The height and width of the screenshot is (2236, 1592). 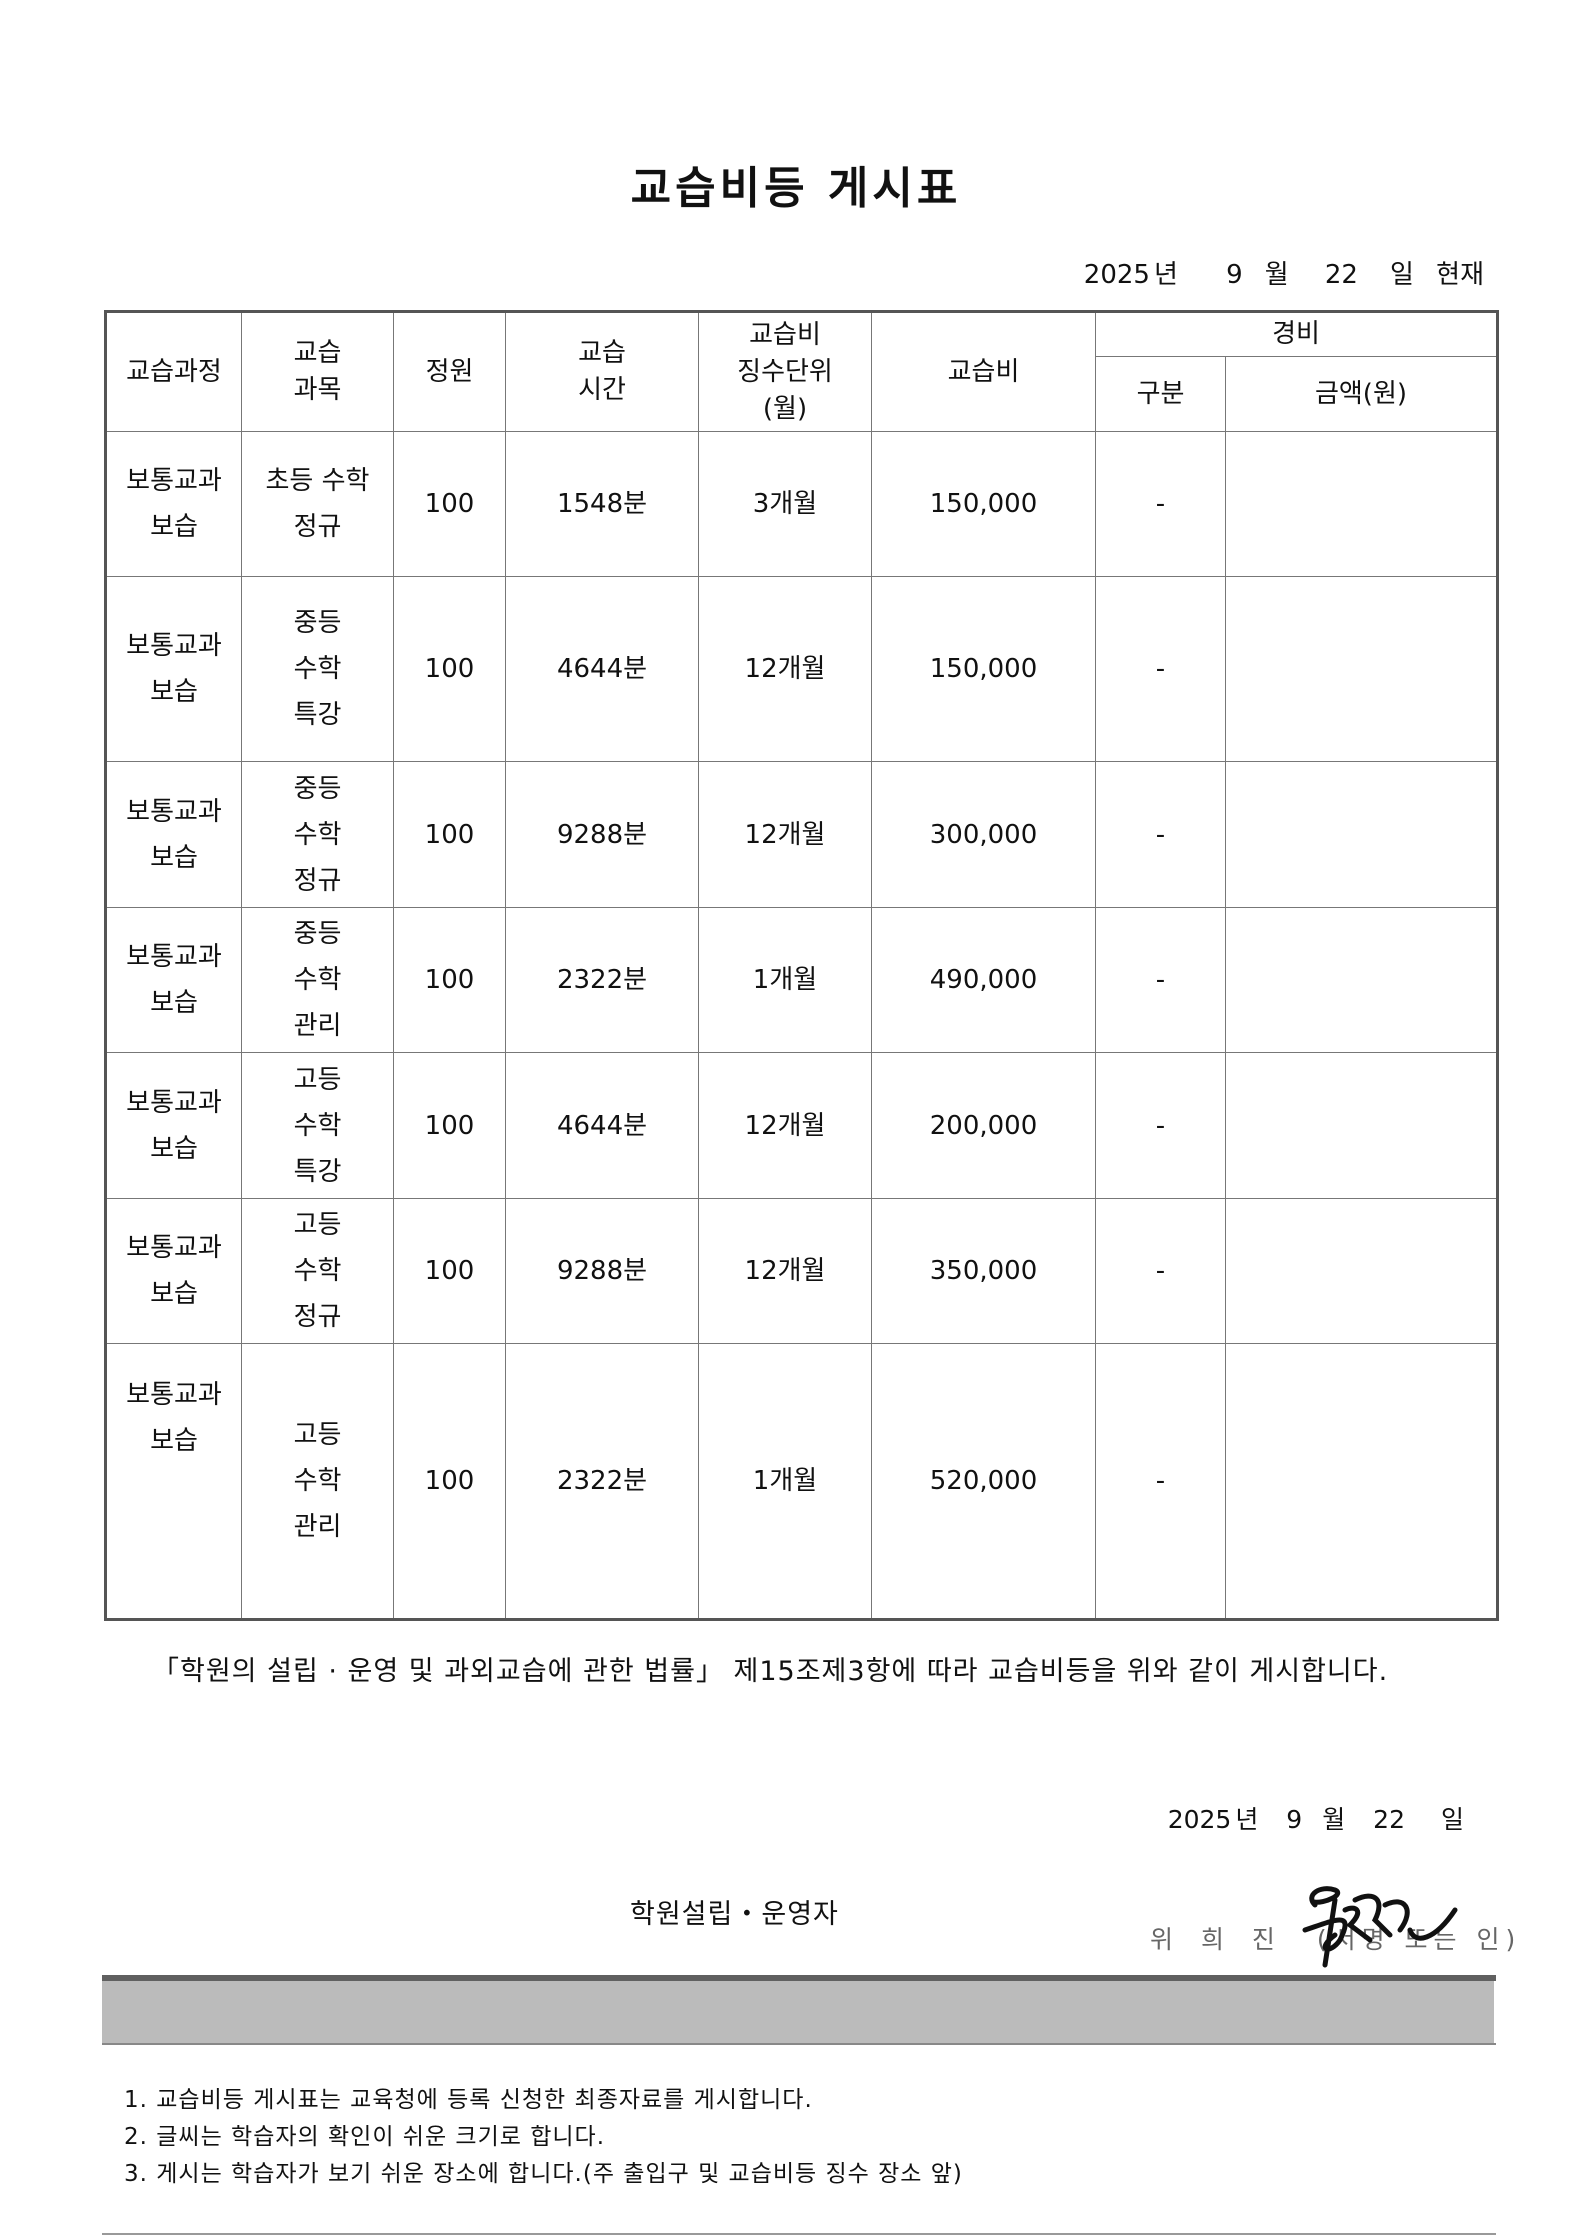 I want to click on as-of-year: 2025, so click(x=1116, y=275).